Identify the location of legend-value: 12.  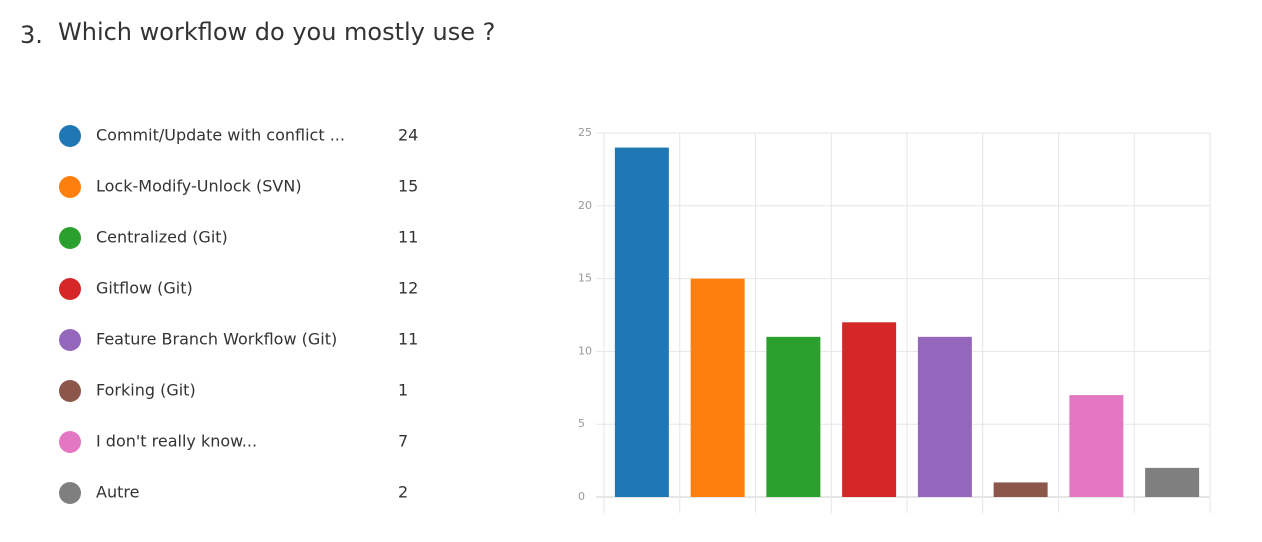
(408, 288).